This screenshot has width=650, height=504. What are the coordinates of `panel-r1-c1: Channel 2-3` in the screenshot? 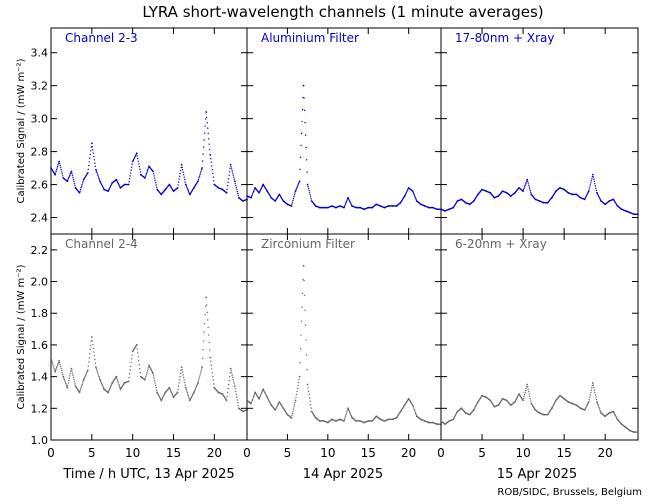 It's located at (149, 131).